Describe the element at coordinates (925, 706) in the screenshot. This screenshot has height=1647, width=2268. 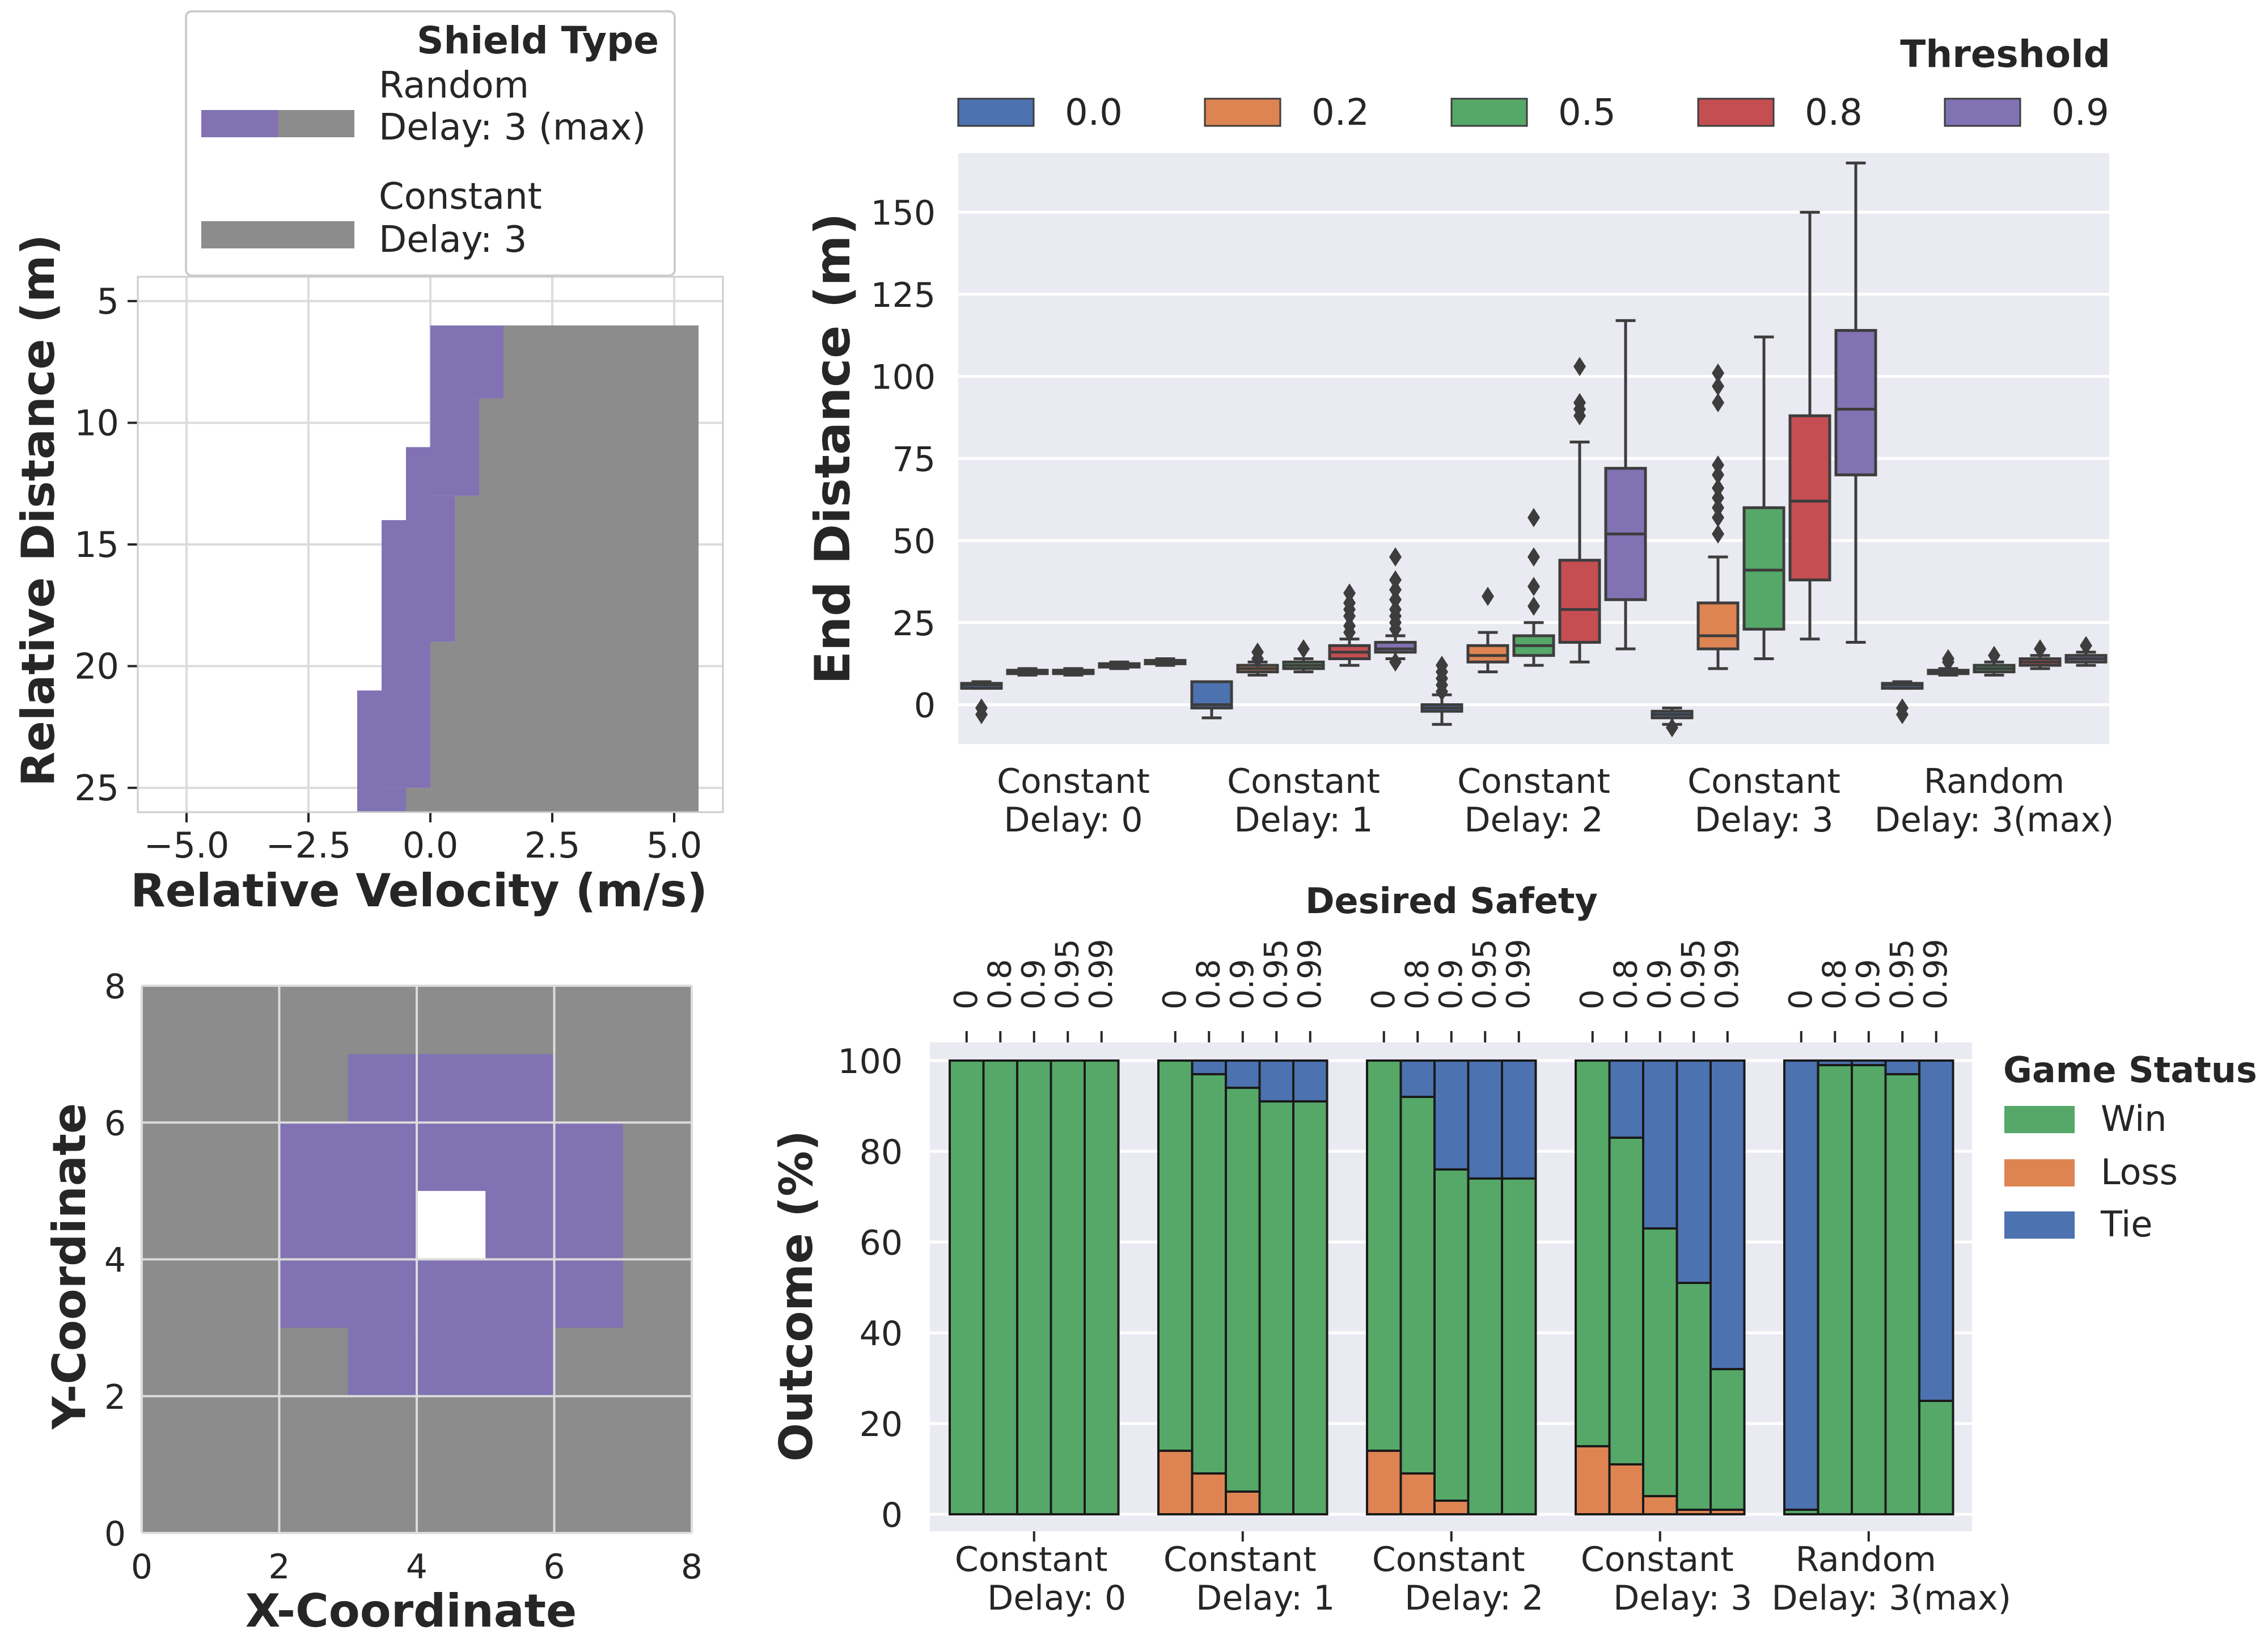
I see `y-tick-label: 0` at that location.